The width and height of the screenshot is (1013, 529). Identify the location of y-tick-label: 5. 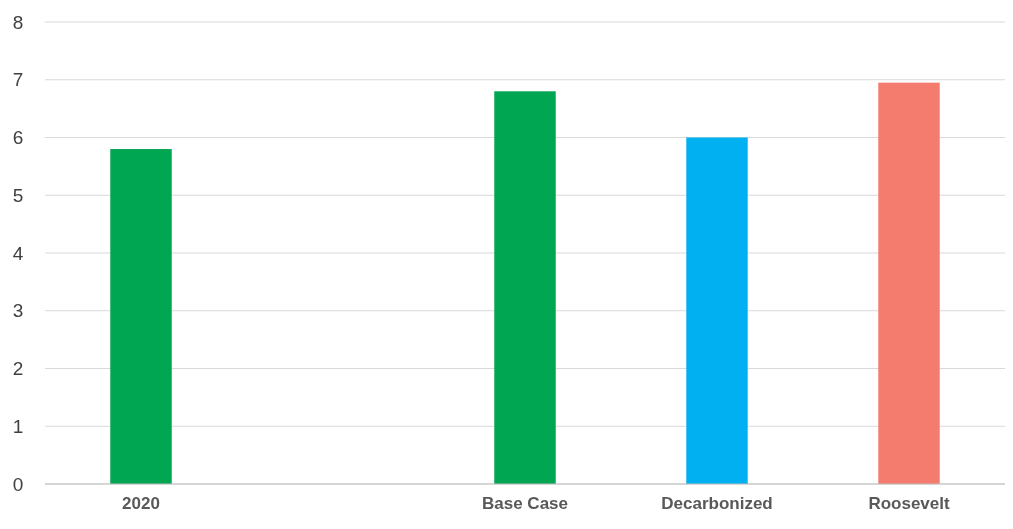
(18, 195).